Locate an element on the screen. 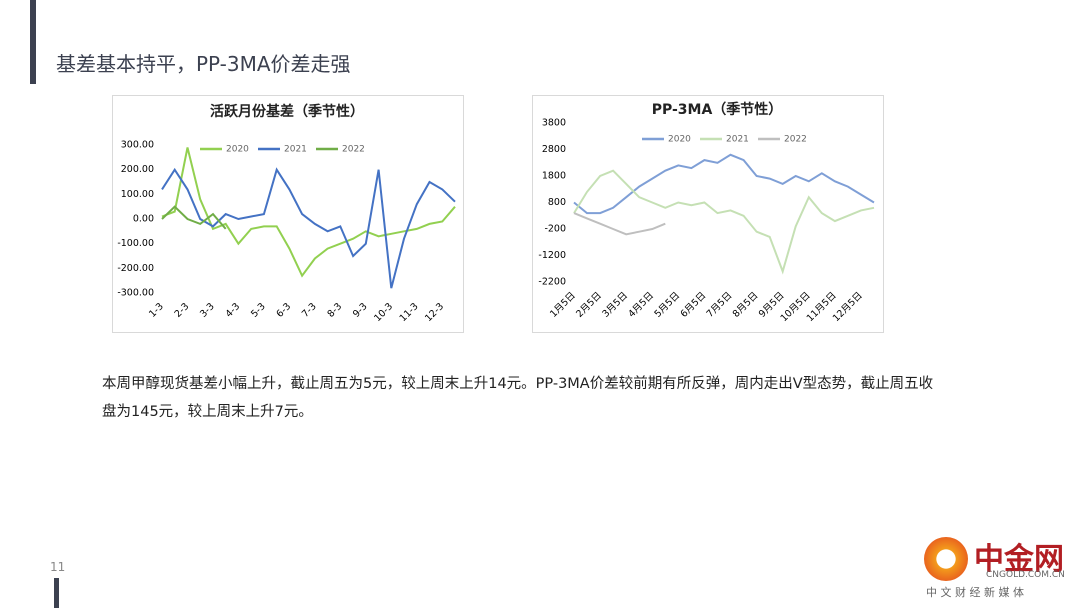  x-tick-label: 3月5日 is located at coordinates (615, 305).